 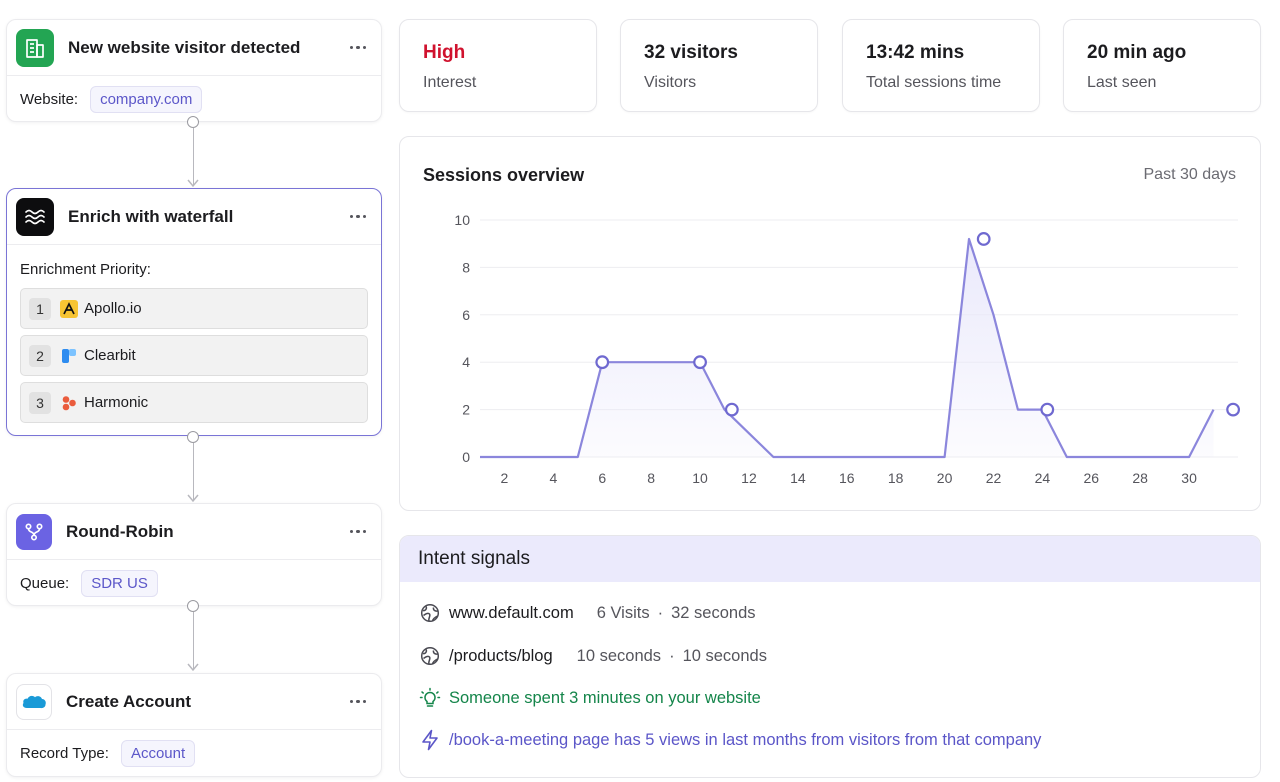 What do you see at coordinates (69, 308) in the screenshot?
I see `apollo-icon` at bounding box center [69, 308].